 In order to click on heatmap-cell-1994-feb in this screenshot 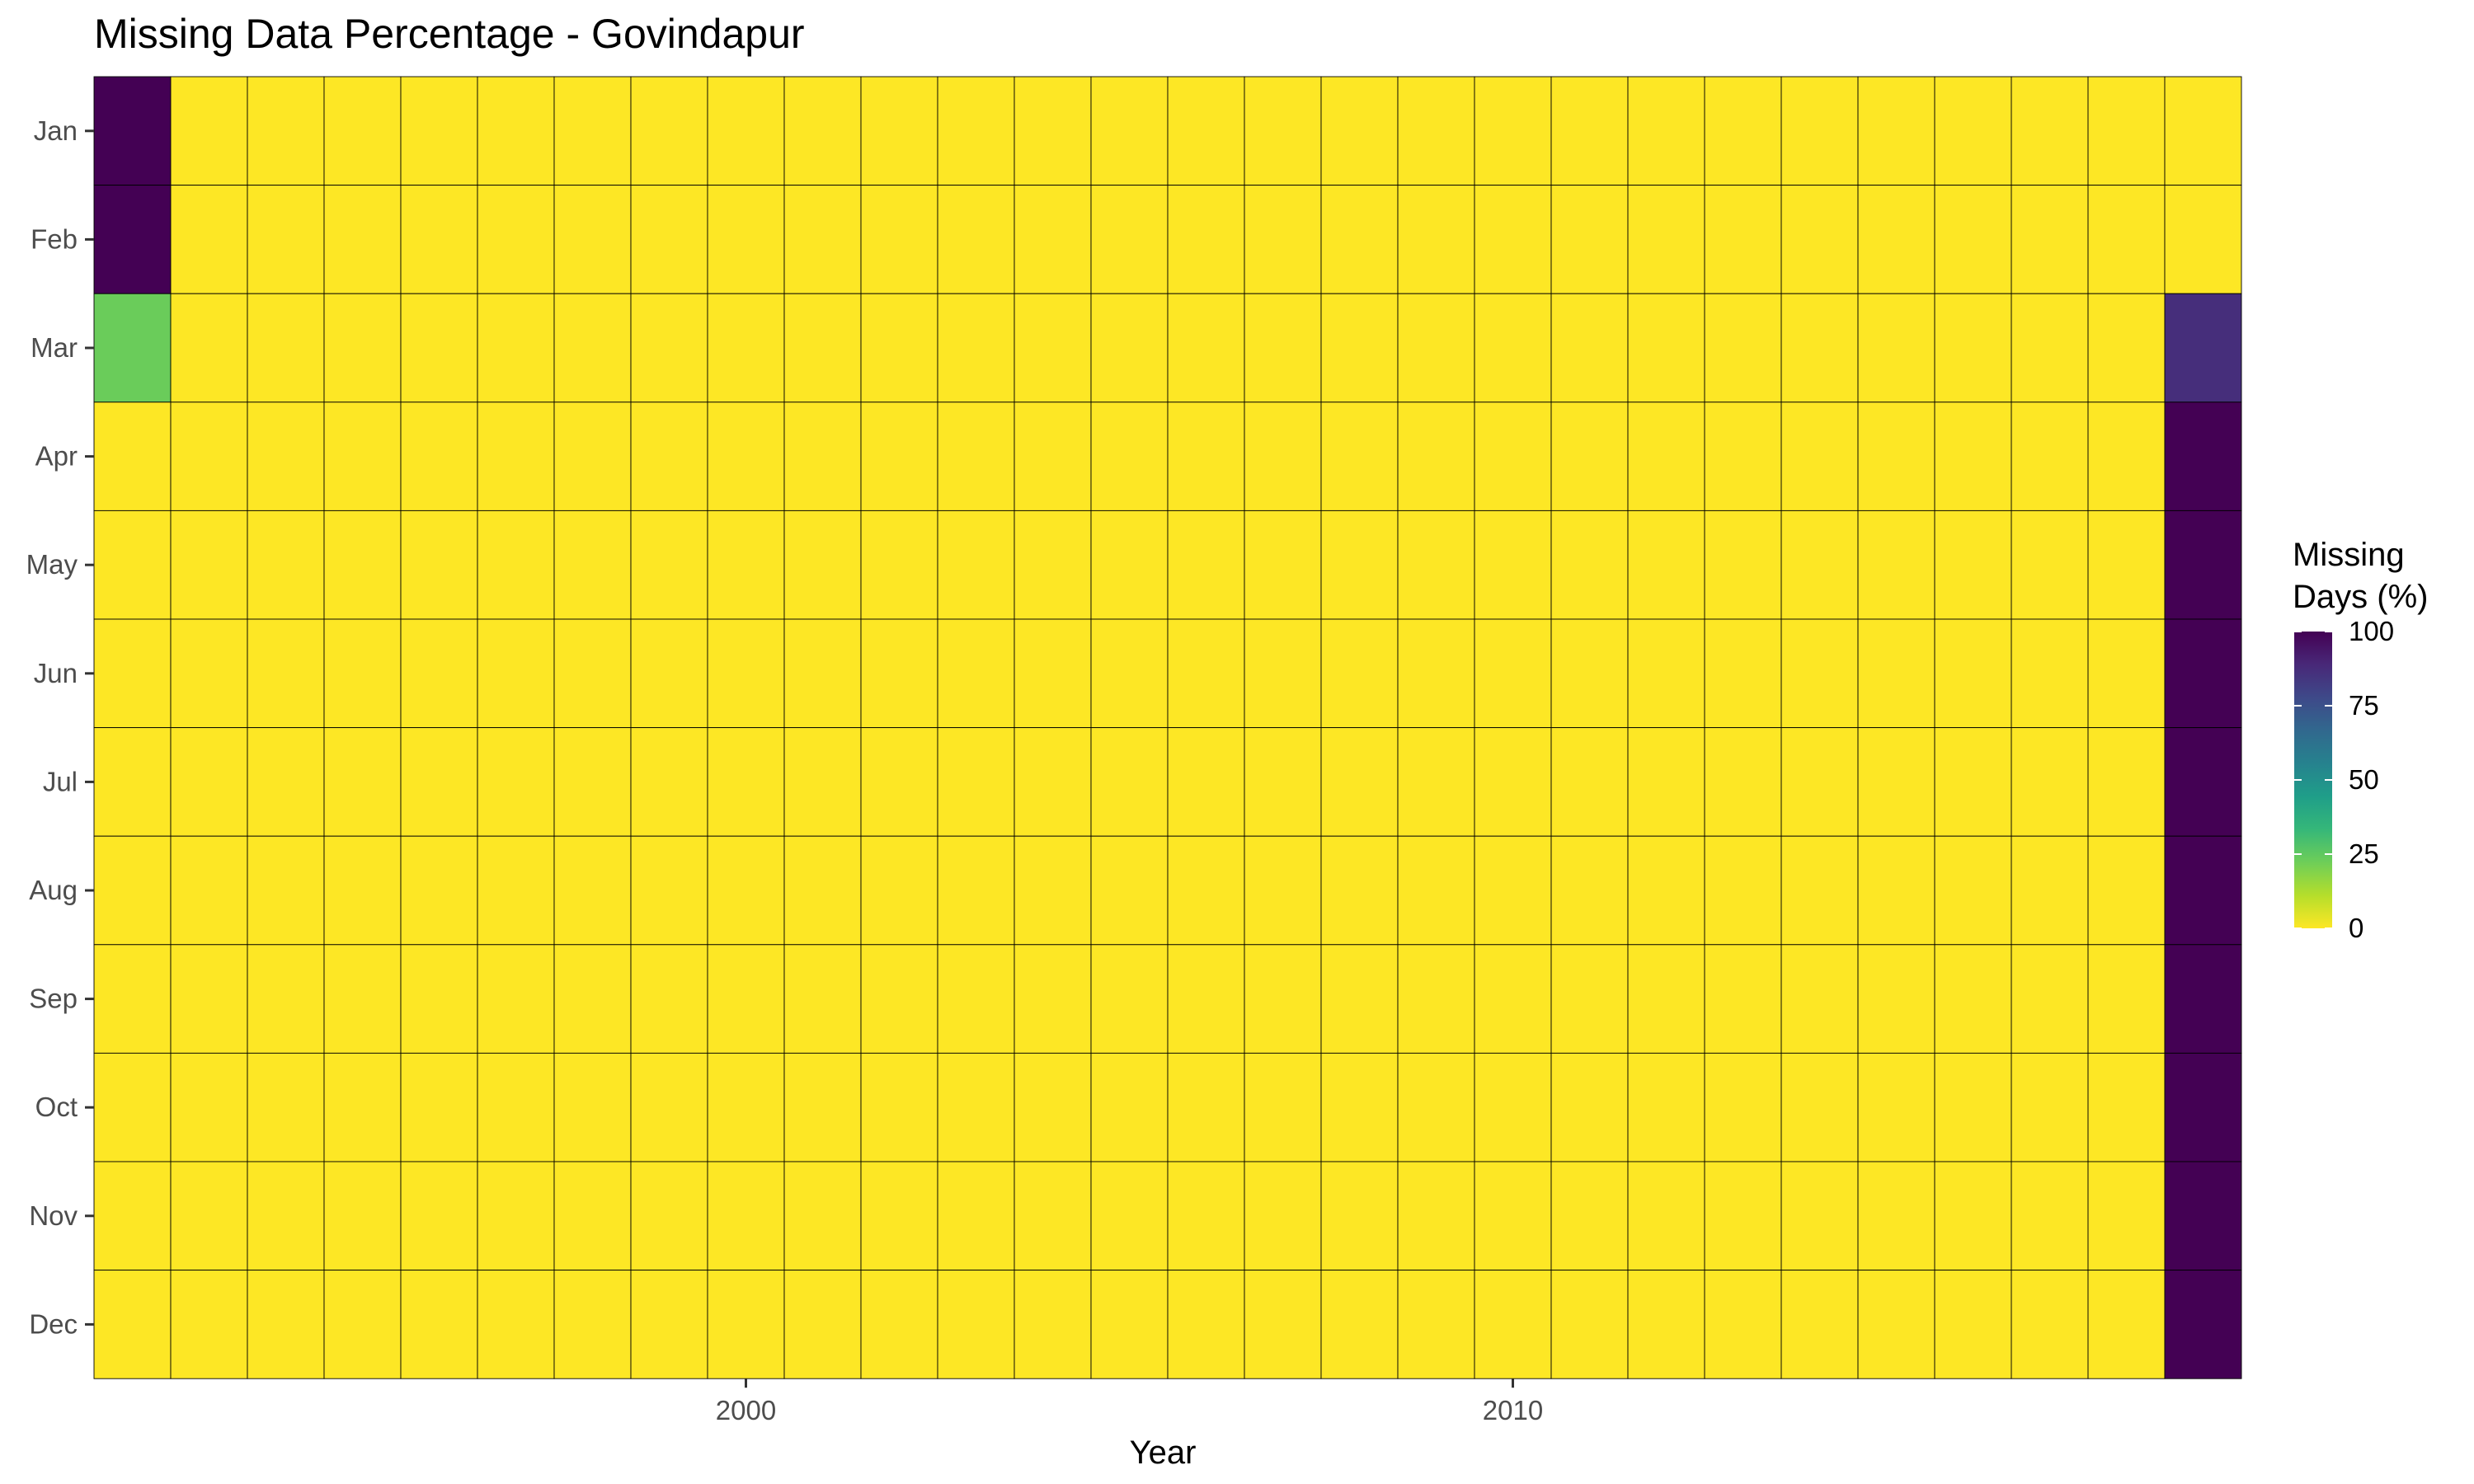, I will do `click(286, 239)`.